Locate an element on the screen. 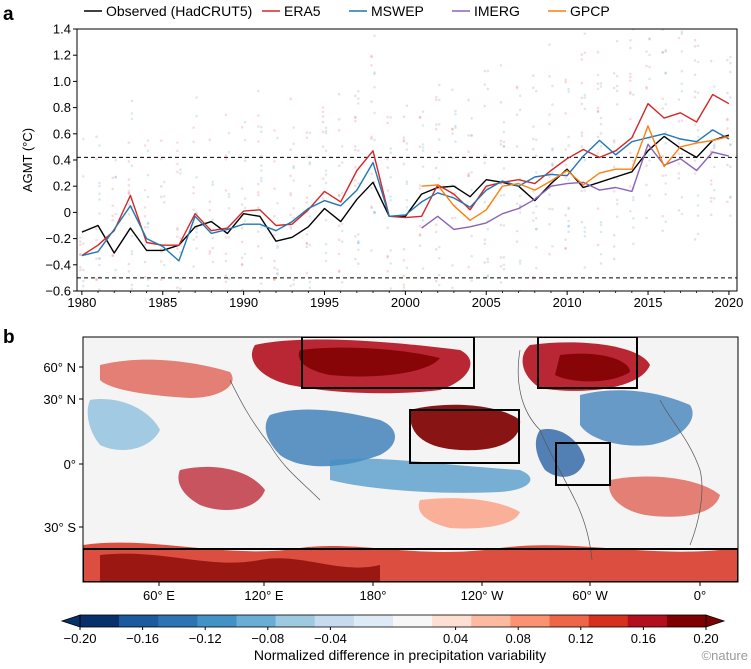 The width and height of the screenshot is (751, 669). x-tick-label: 2000 is located at coordinates (405, 302).